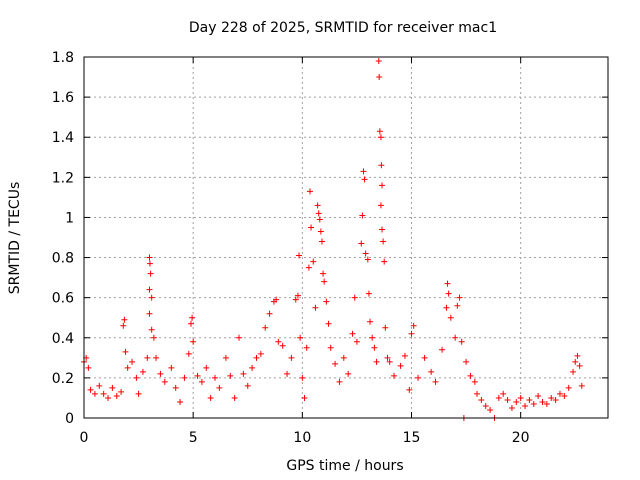 Image resolution: width=640 pixels, height=480 pixels. What do you see at coordinates (63, 98) in the screenshot?
I see `y-tick-label: 1.6` at bounding box center [63, 98].